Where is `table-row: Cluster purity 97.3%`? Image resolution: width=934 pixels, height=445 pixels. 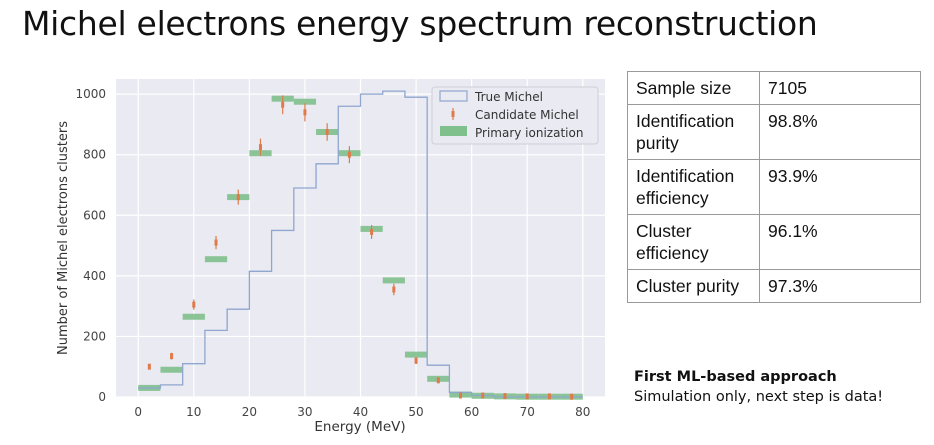 table-row: Cluster purity 97.3% is located at coordinates (774, 286).